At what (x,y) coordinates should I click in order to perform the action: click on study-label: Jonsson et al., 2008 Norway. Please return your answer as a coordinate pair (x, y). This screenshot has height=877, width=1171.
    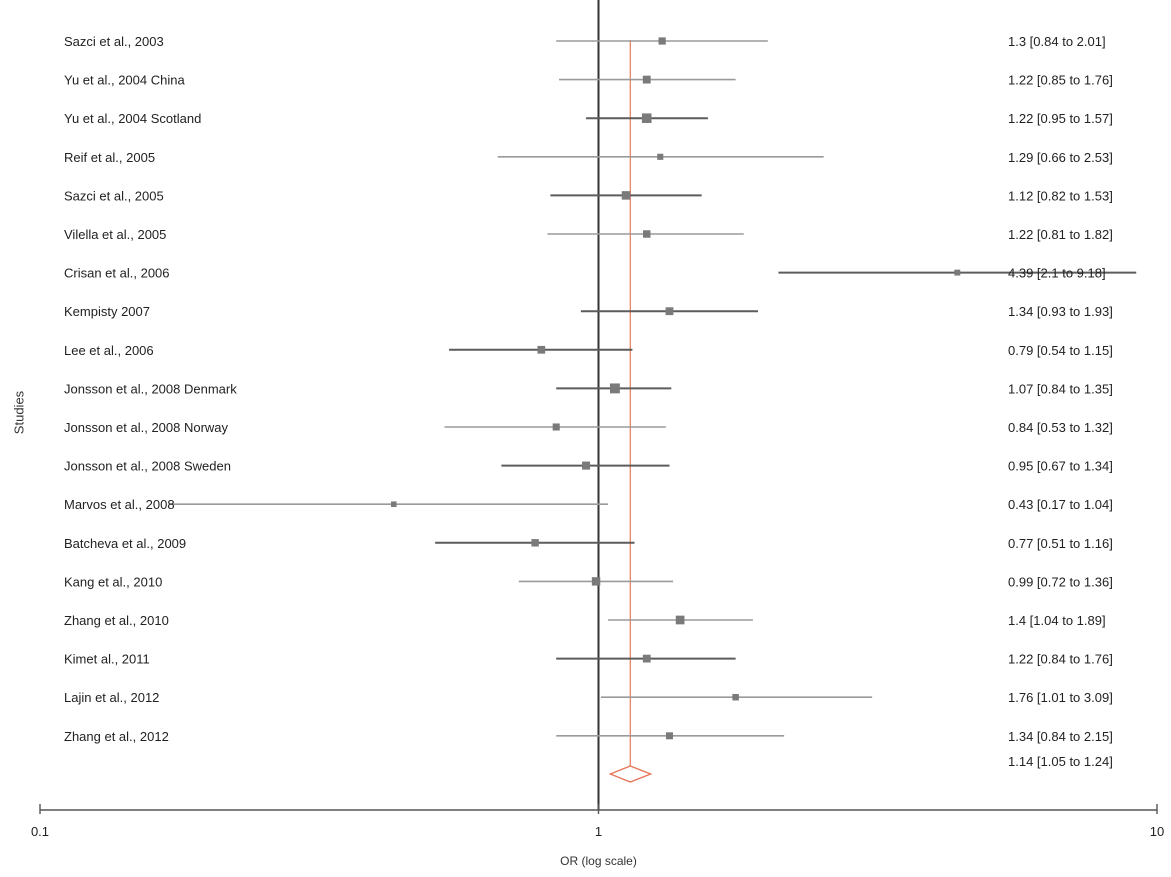
    Looking at the image, I should click on (146, 427).